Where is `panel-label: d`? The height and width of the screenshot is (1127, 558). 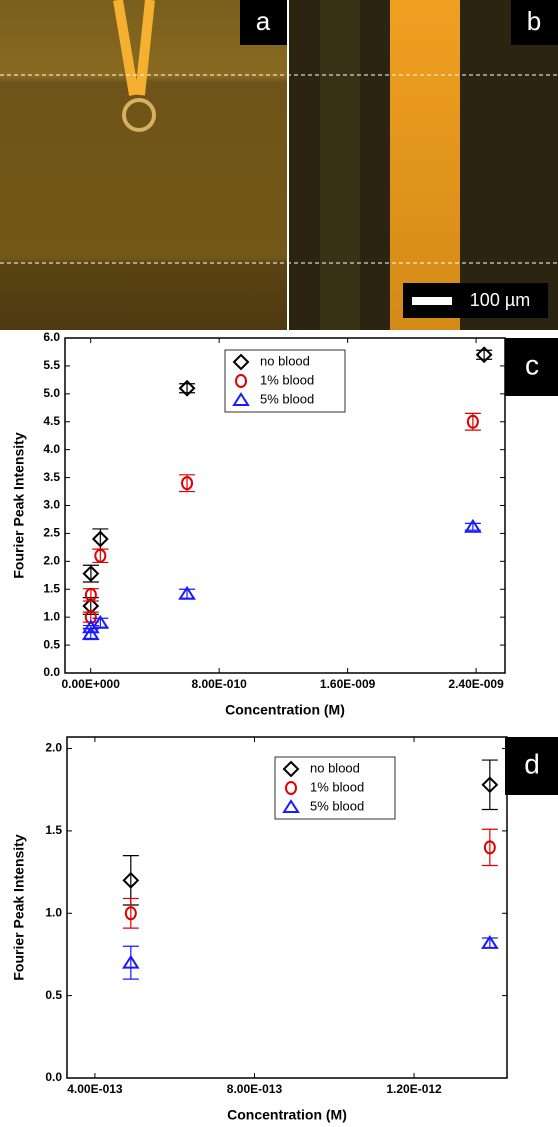 panel-label: d is located at coordinates (532, 763).